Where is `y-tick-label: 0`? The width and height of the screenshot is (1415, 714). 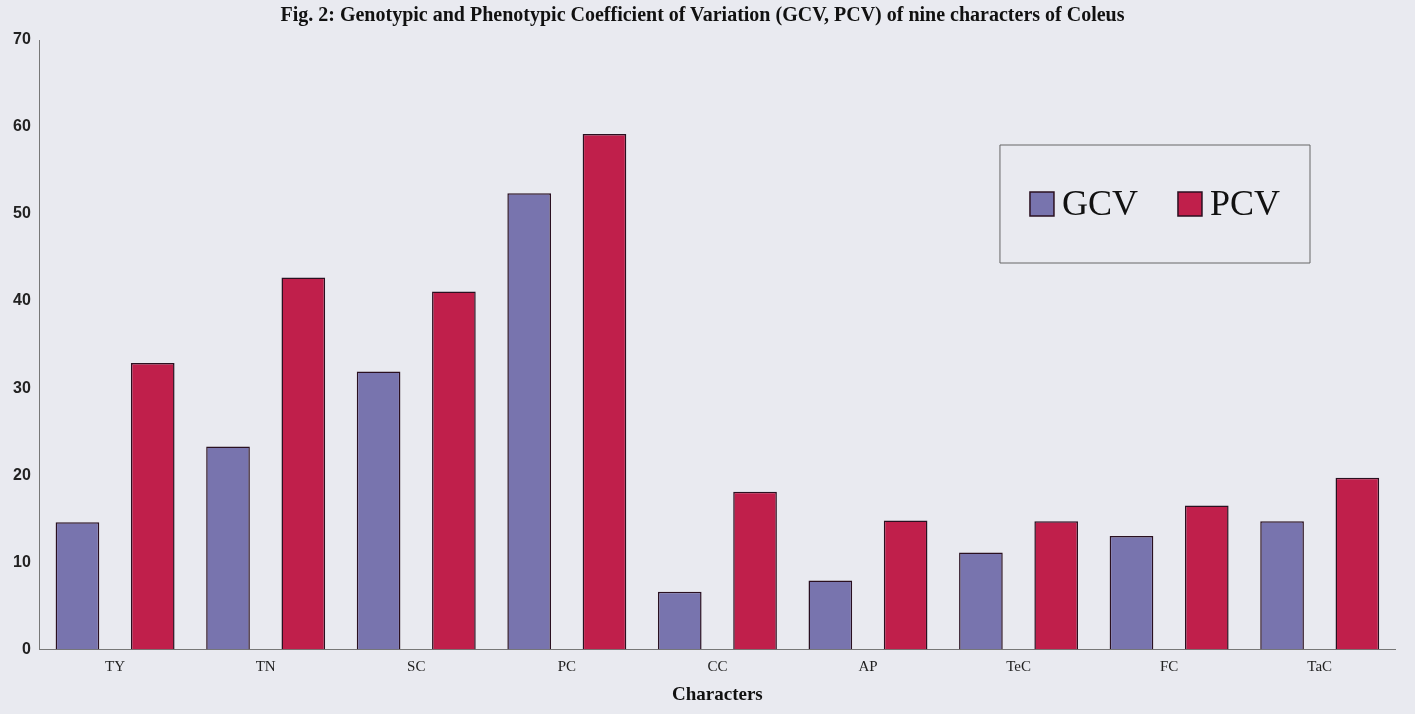 y-tick-label: 0 is located at coordinates (26, 648).